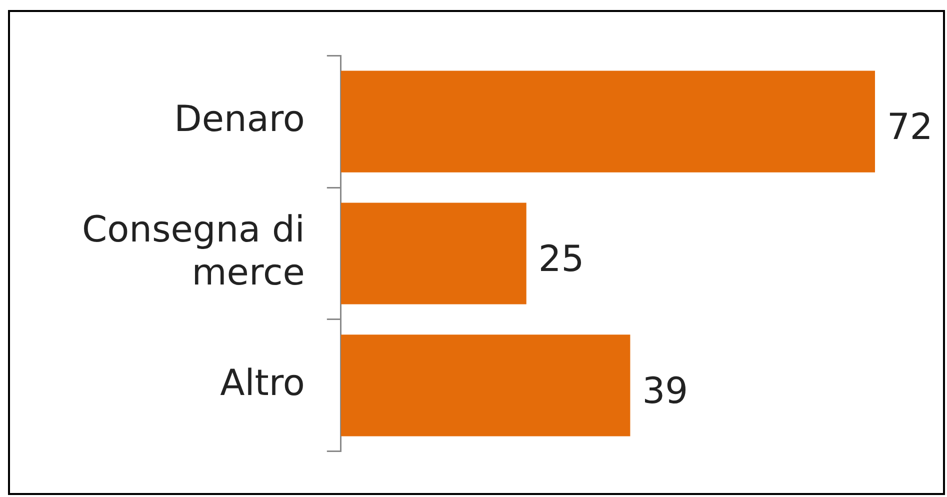 This screenshot has height=497, width=947. Describe the element at coordinates (193, 251) in the screenshot. I see `y-tick-label: Consegna di merce` at that location.